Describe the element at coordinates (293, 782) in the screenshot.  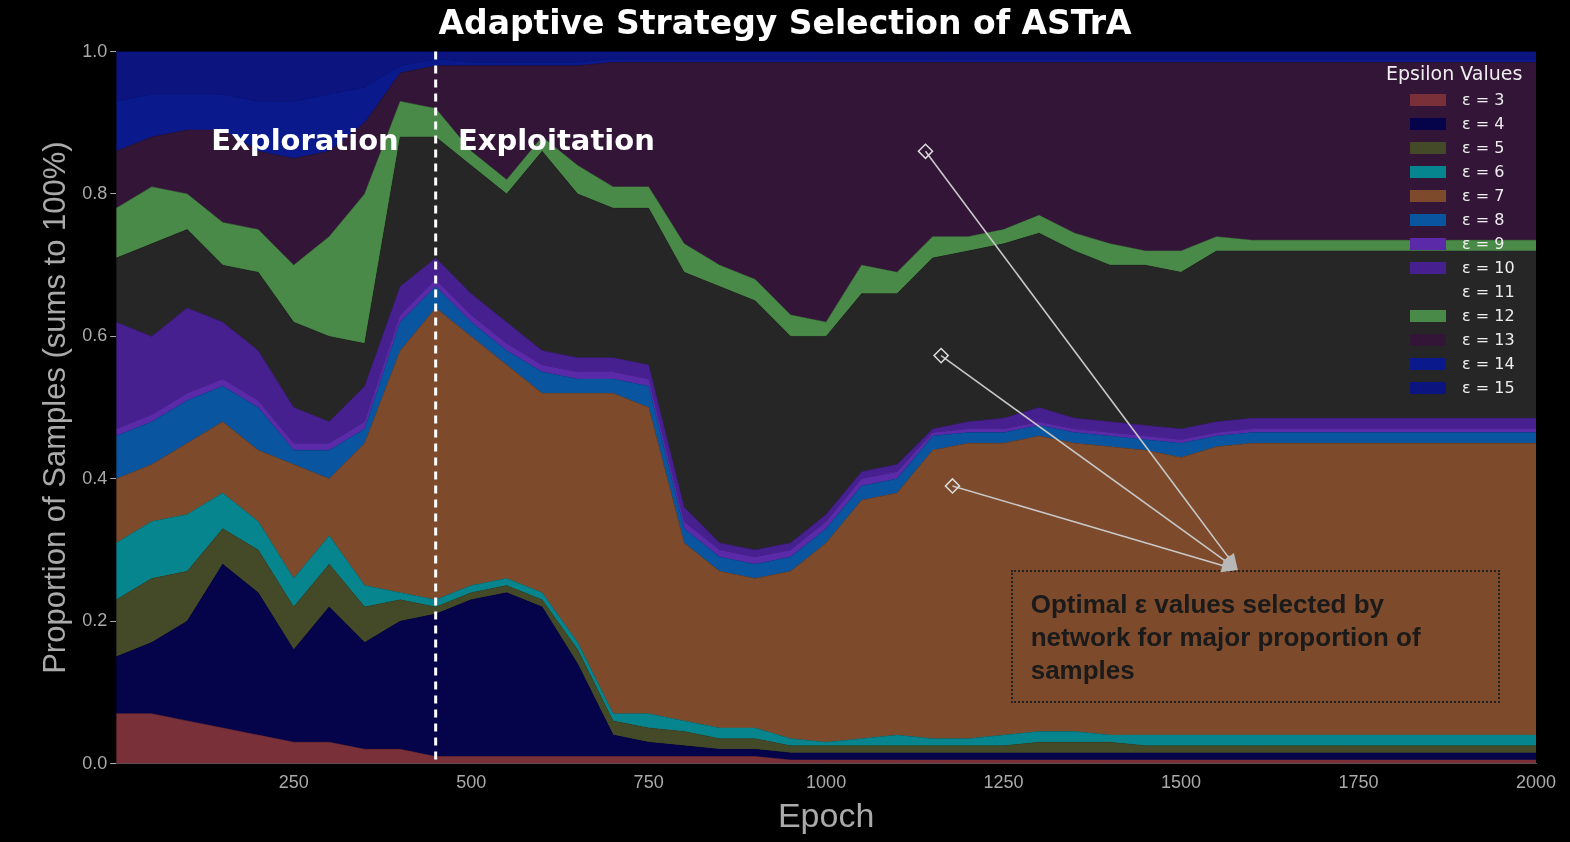
I see `x-tick-label: 250` at that location.